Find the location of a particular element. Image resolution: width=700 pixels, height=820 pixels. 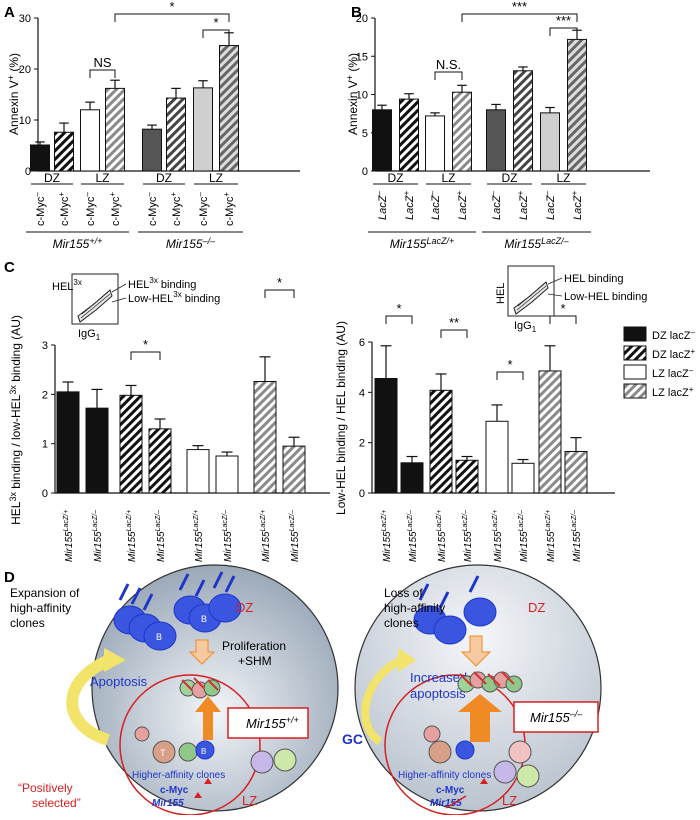

inset-gate-label-2: Low-HEL3x binding is located at coordinates (174, 297).